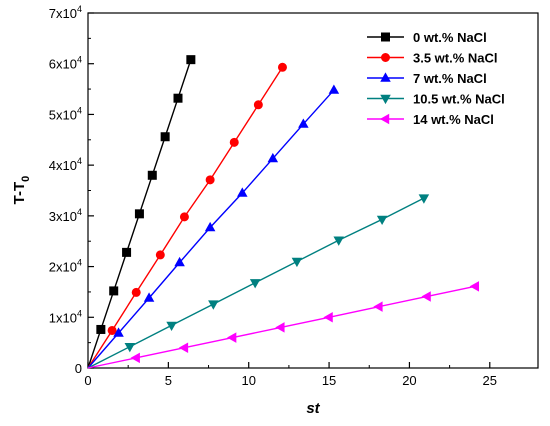 Image resolution: width=550 pixels, height=426 pixels. I want to click on y-tick-label: 0, so click(78, 368).